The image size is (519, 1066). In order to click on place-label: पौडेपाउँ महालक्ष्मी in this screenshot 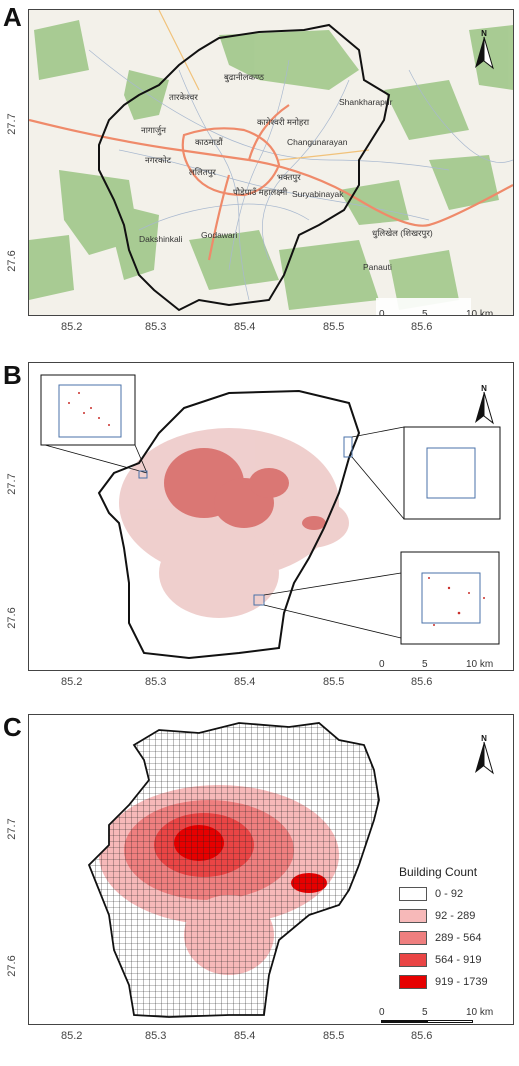, I will do `click(260, 192)`.